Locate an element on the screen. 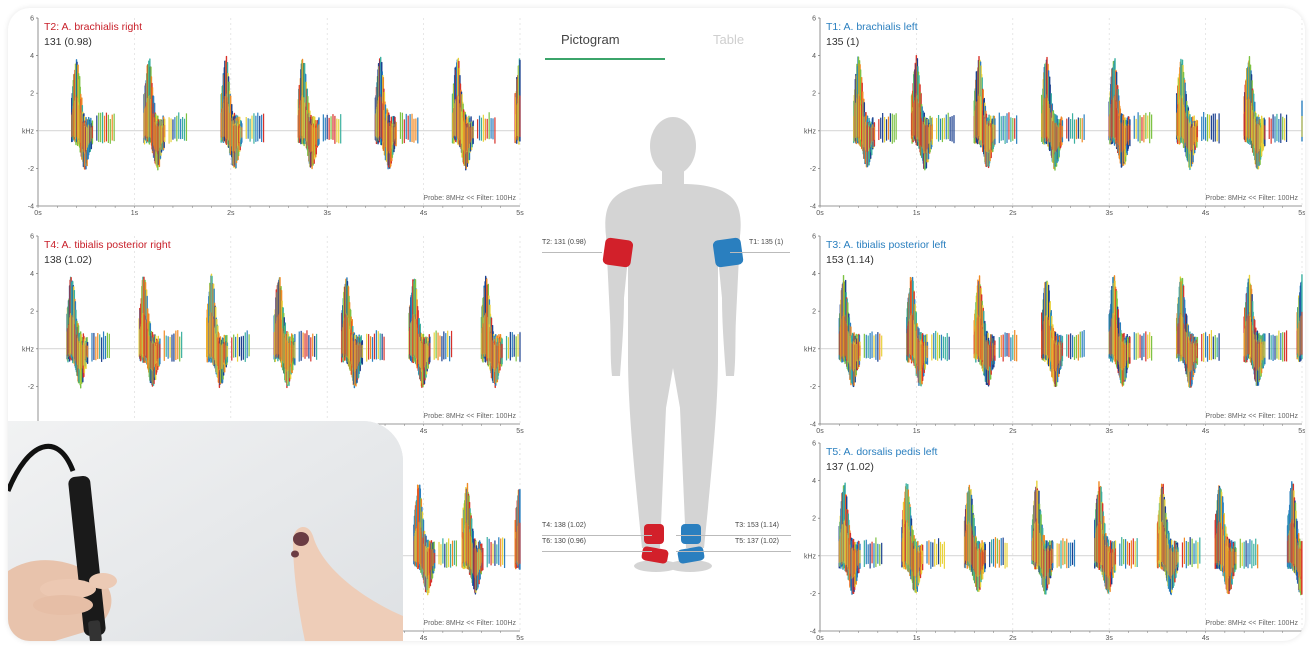 The width and height of the screenshot is (1313, 647). body-pictogram is located at coordinates (673, 344).